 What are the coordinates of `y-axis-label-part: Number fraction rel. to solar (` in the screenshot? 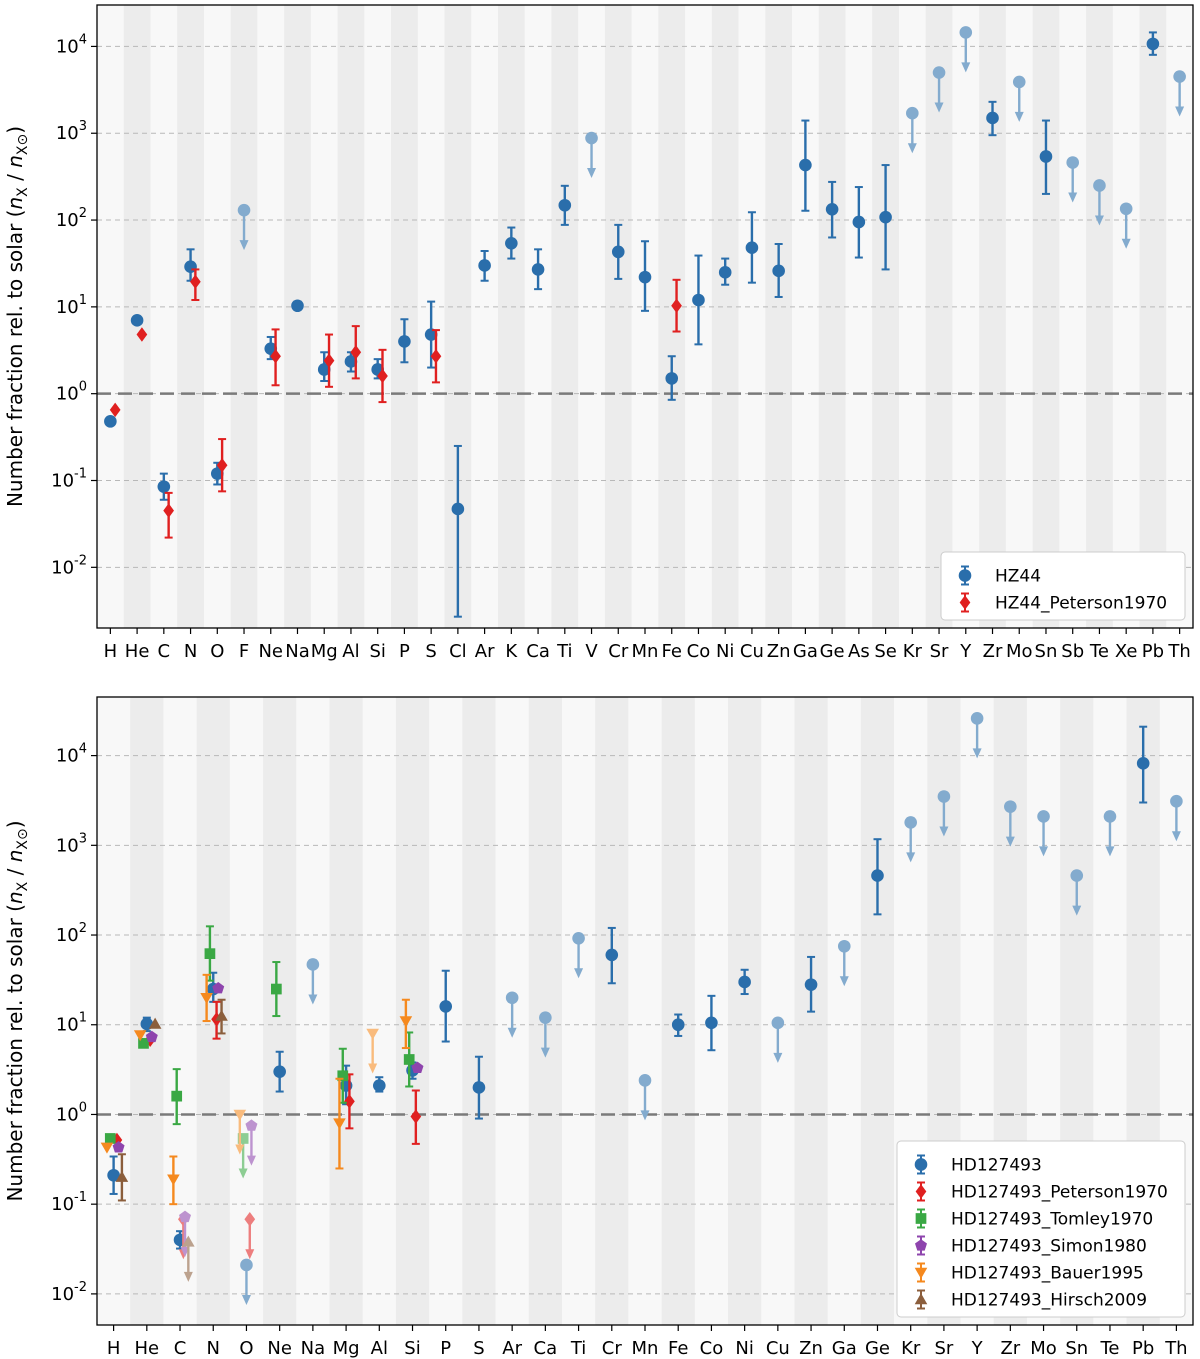 It's located at (15, 1053).